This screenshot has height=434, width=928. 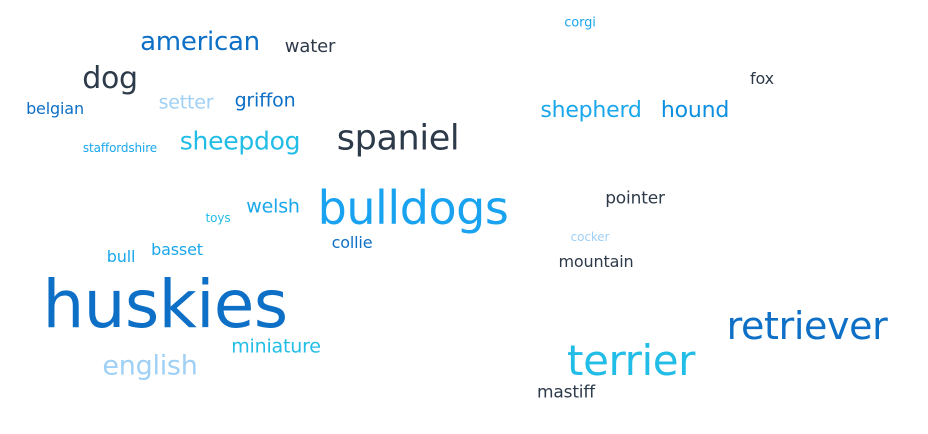 What do you see at coordinates (310, 46) in the screenshot?
I see `word-water: water` at bounding box center [310, 46].